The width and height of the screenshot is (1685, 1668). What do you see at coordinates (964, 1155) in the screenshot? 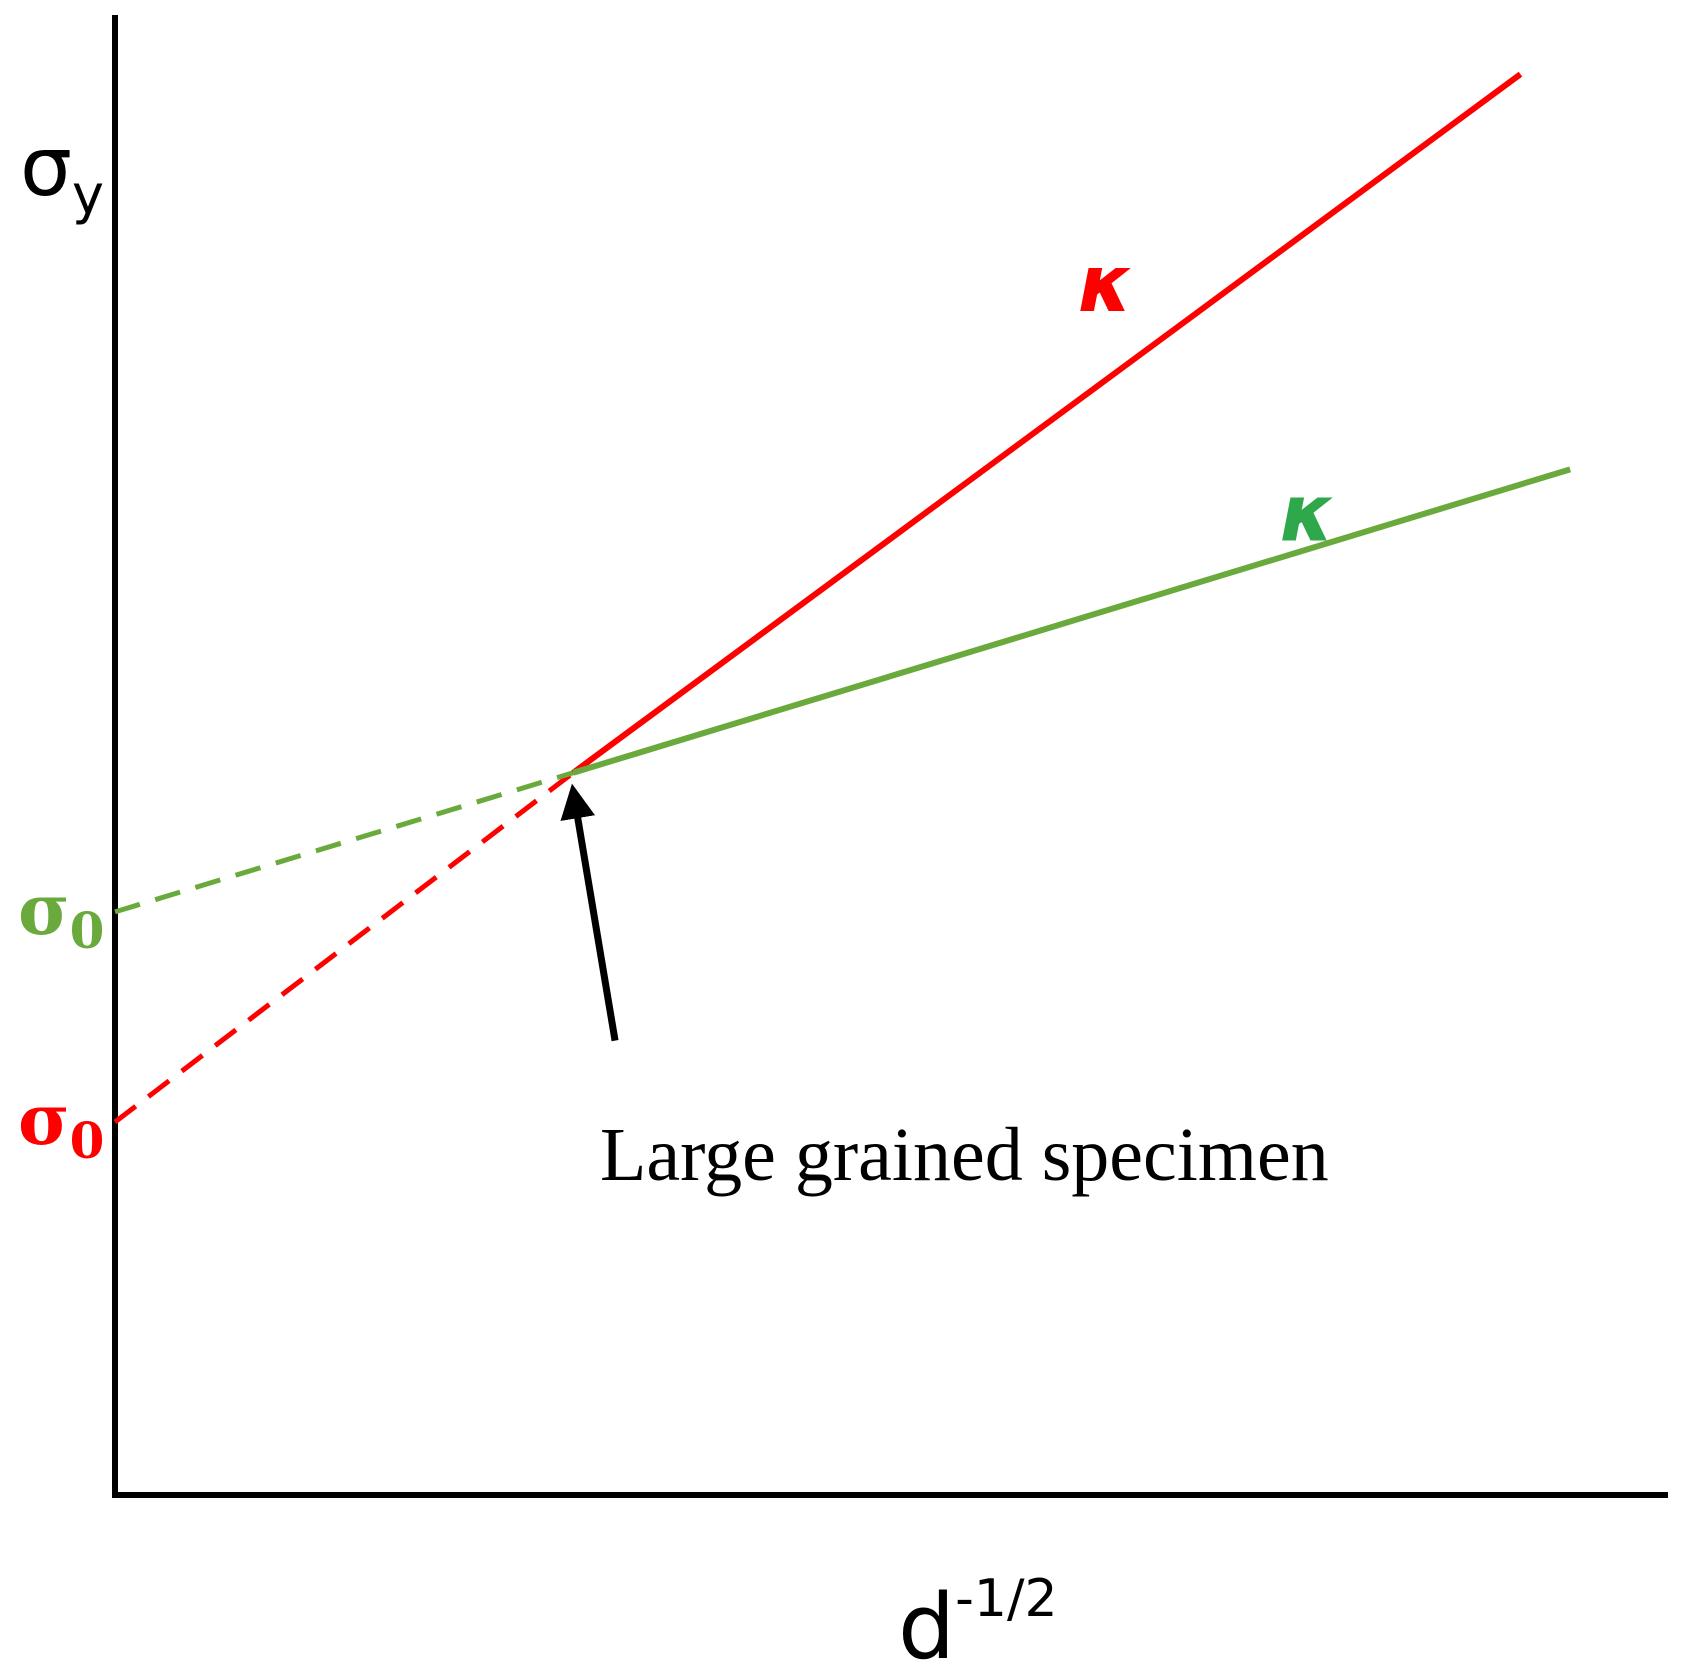
I see `annotation-text: Large grained specimen` at bounding box center [964, 1155].